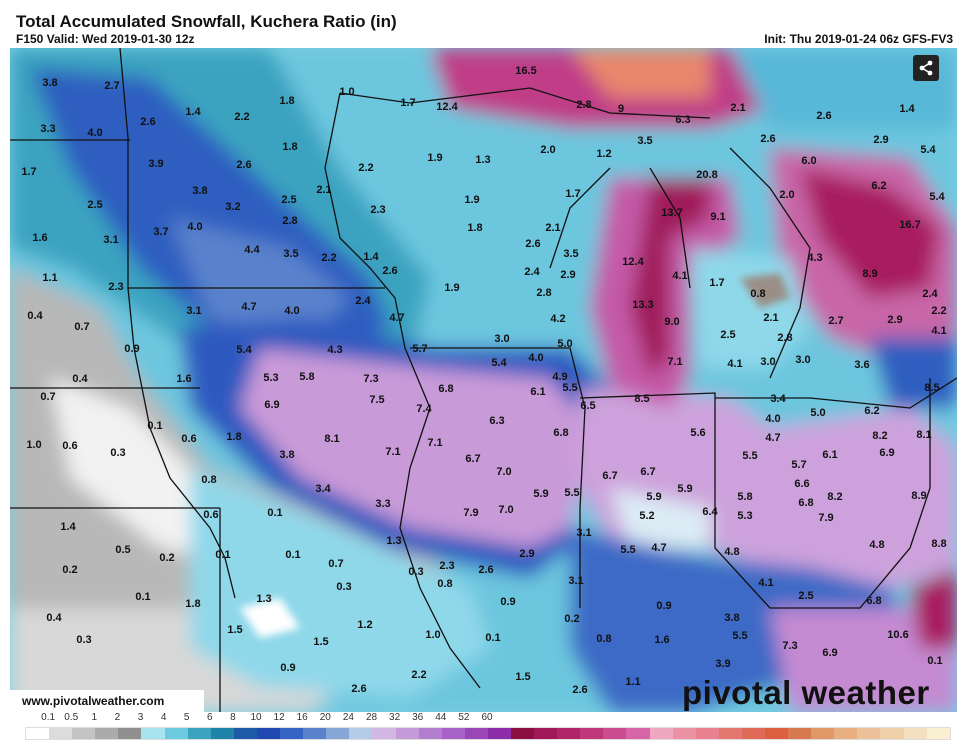 This screenshot has height=750, width=963. I want to click on snowfall-value-label: 9.1, so click(718, 217).